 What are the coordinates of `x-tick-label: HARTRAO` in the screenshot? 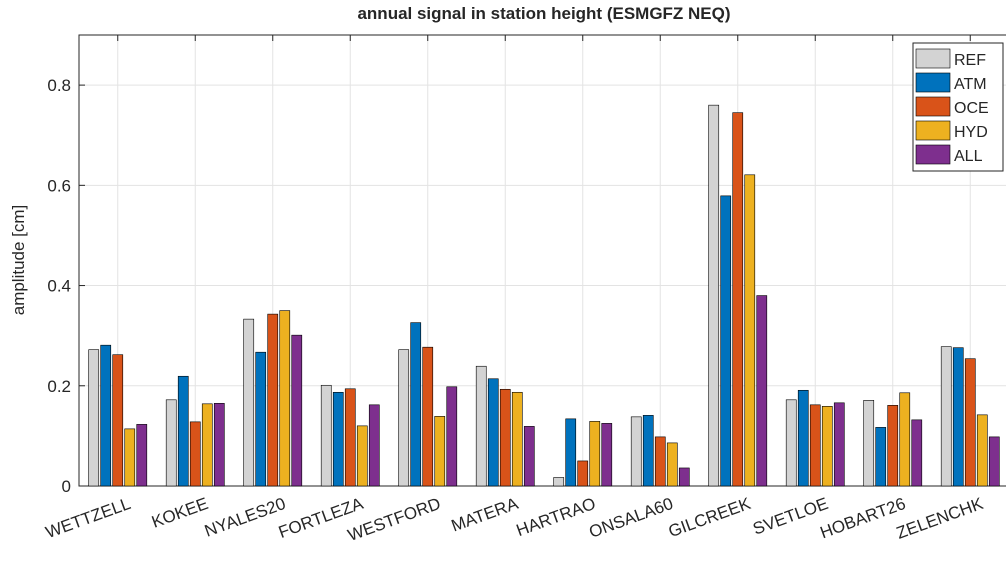 It's located at (556, 517).